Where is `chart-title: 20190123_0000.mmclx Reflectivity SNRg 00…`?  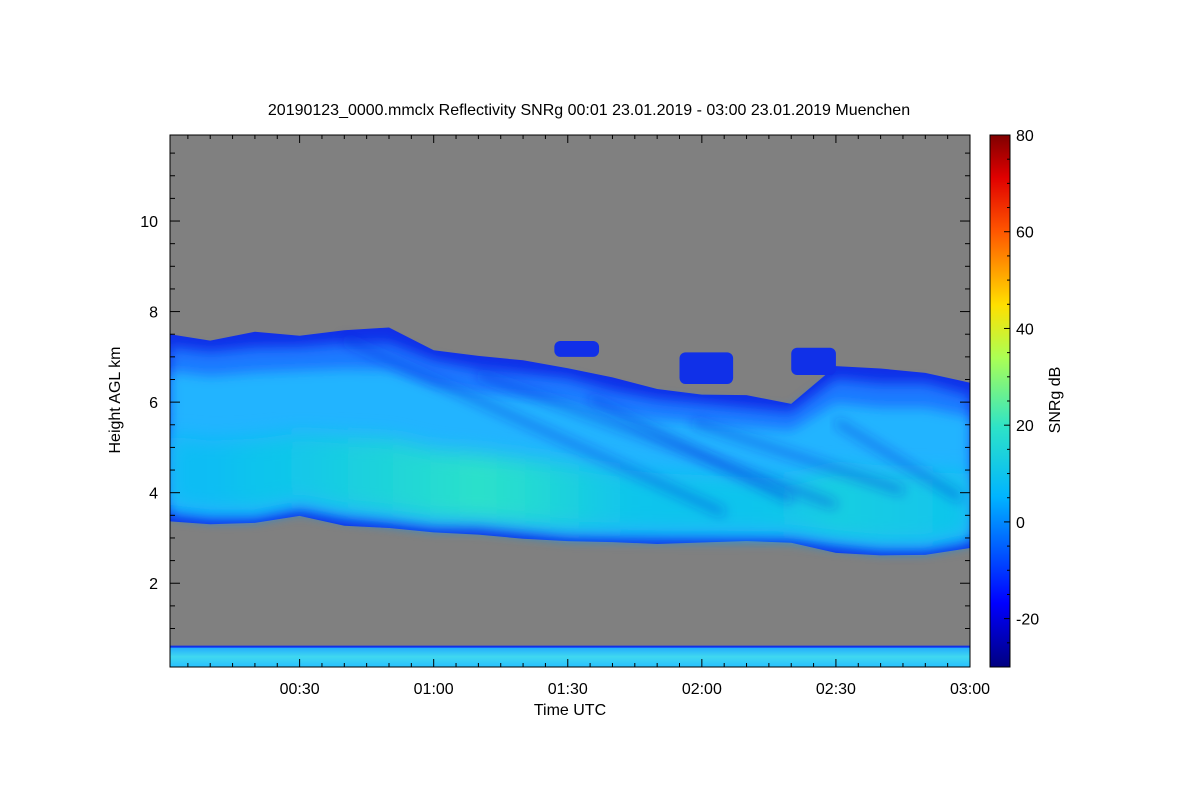
chart-title: 20190123_0000.mmclx Reflectivity SNRg 00… is located at coordinates (589, 110).